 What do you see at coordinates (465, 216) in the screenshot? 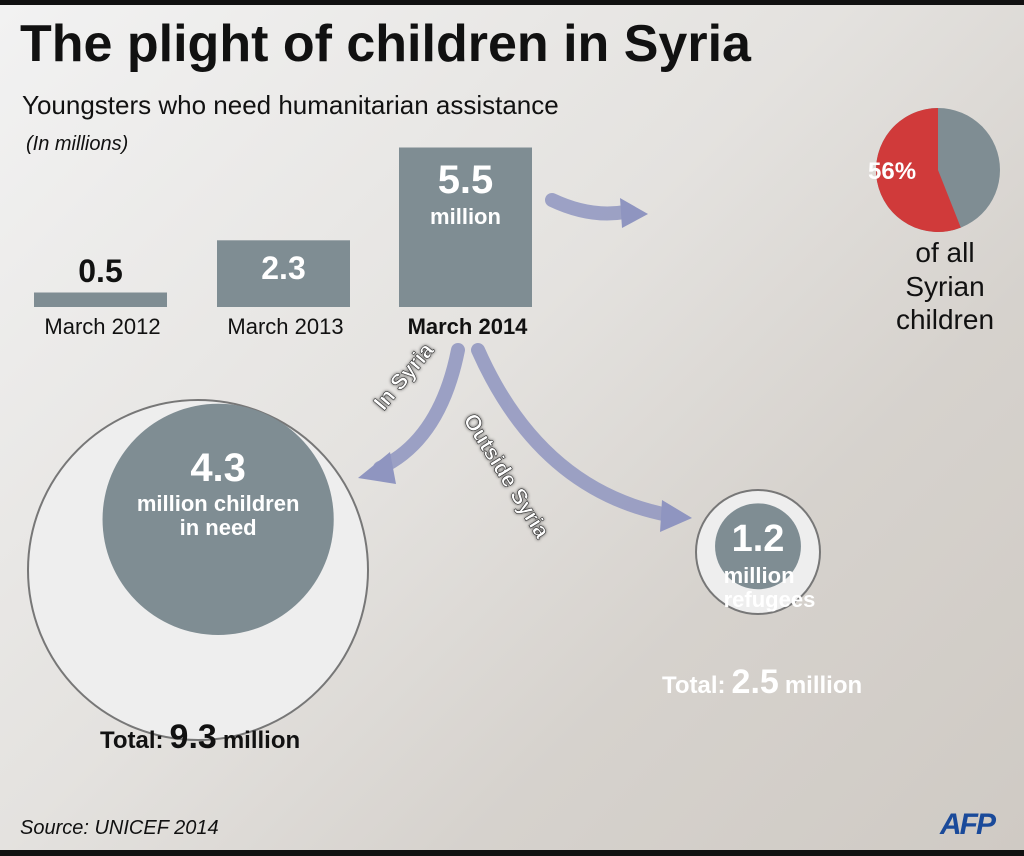
I see `bar-unit: million` at bounding box center [465, 216].